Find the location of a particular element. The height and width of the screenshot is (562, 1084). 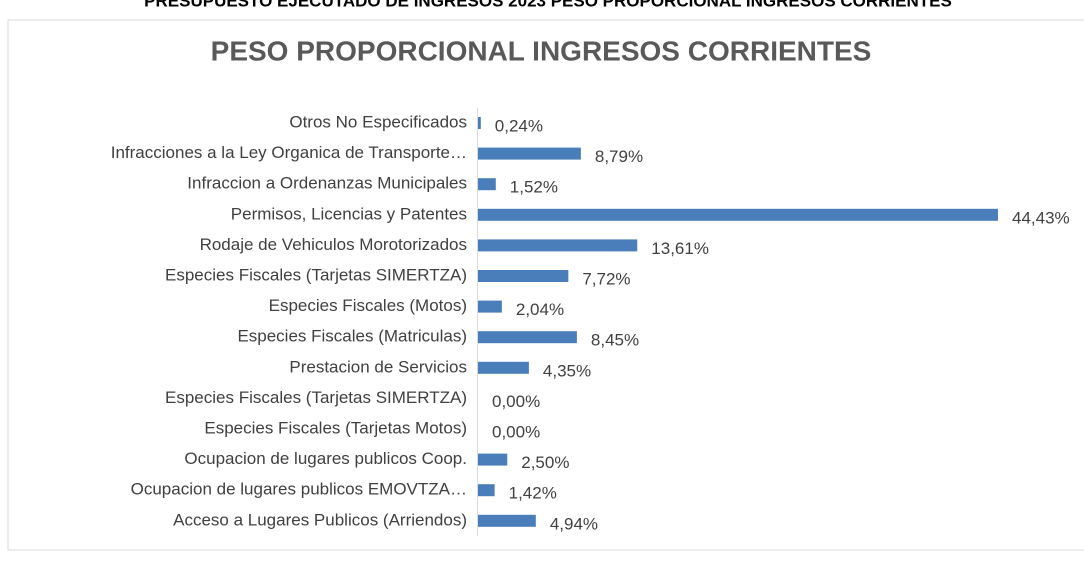

data-label: 13,61% is located at coordinates (680, 248).